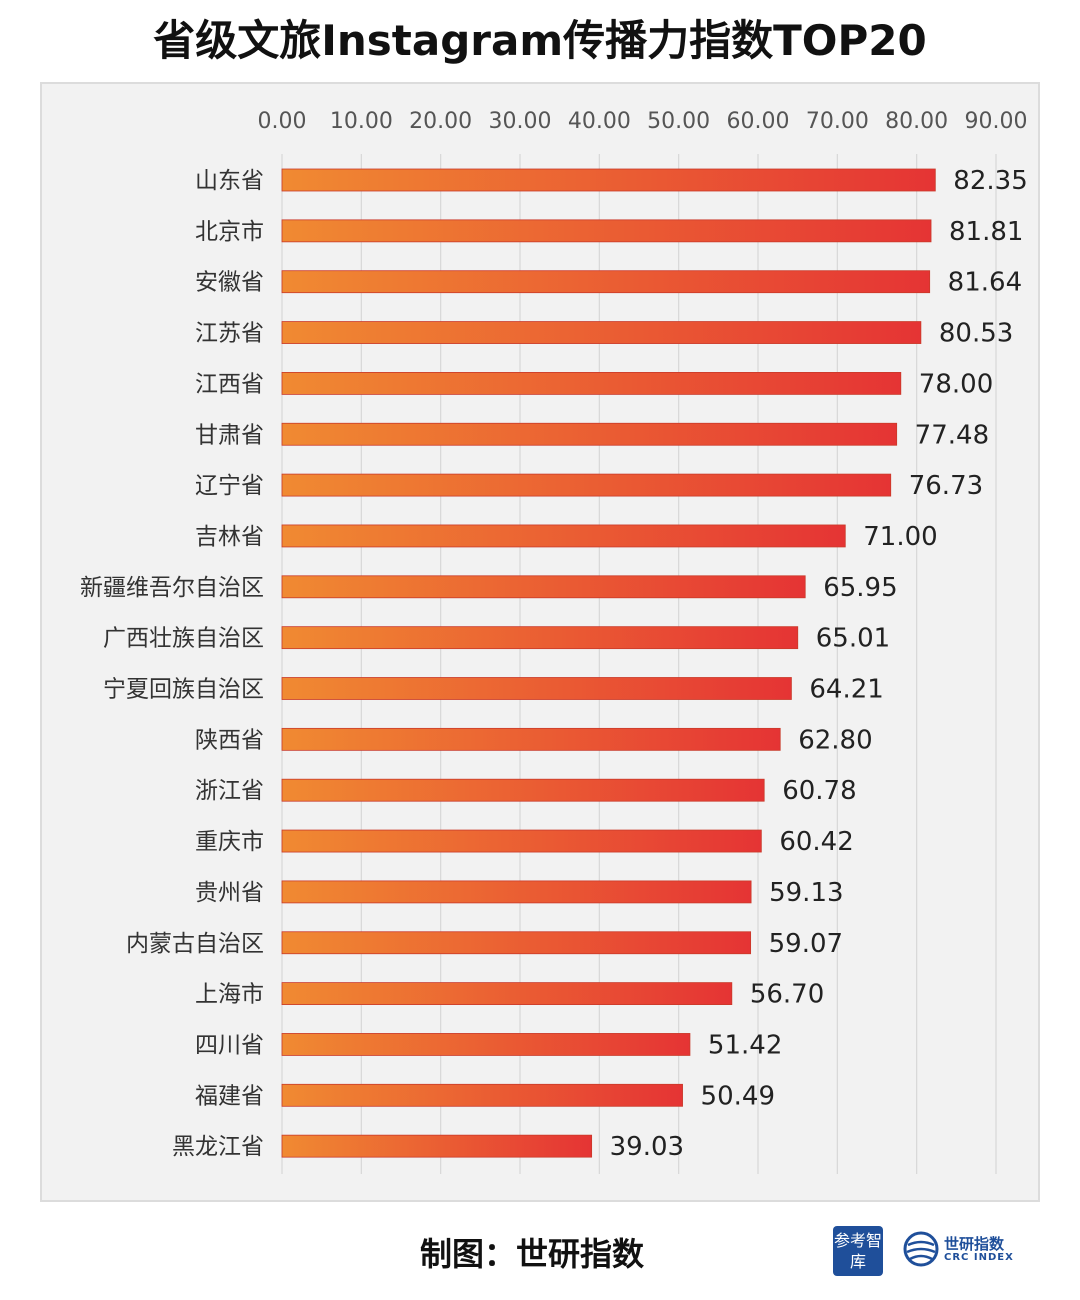  I want to click on data-label: 78.00, so click(956, 384).